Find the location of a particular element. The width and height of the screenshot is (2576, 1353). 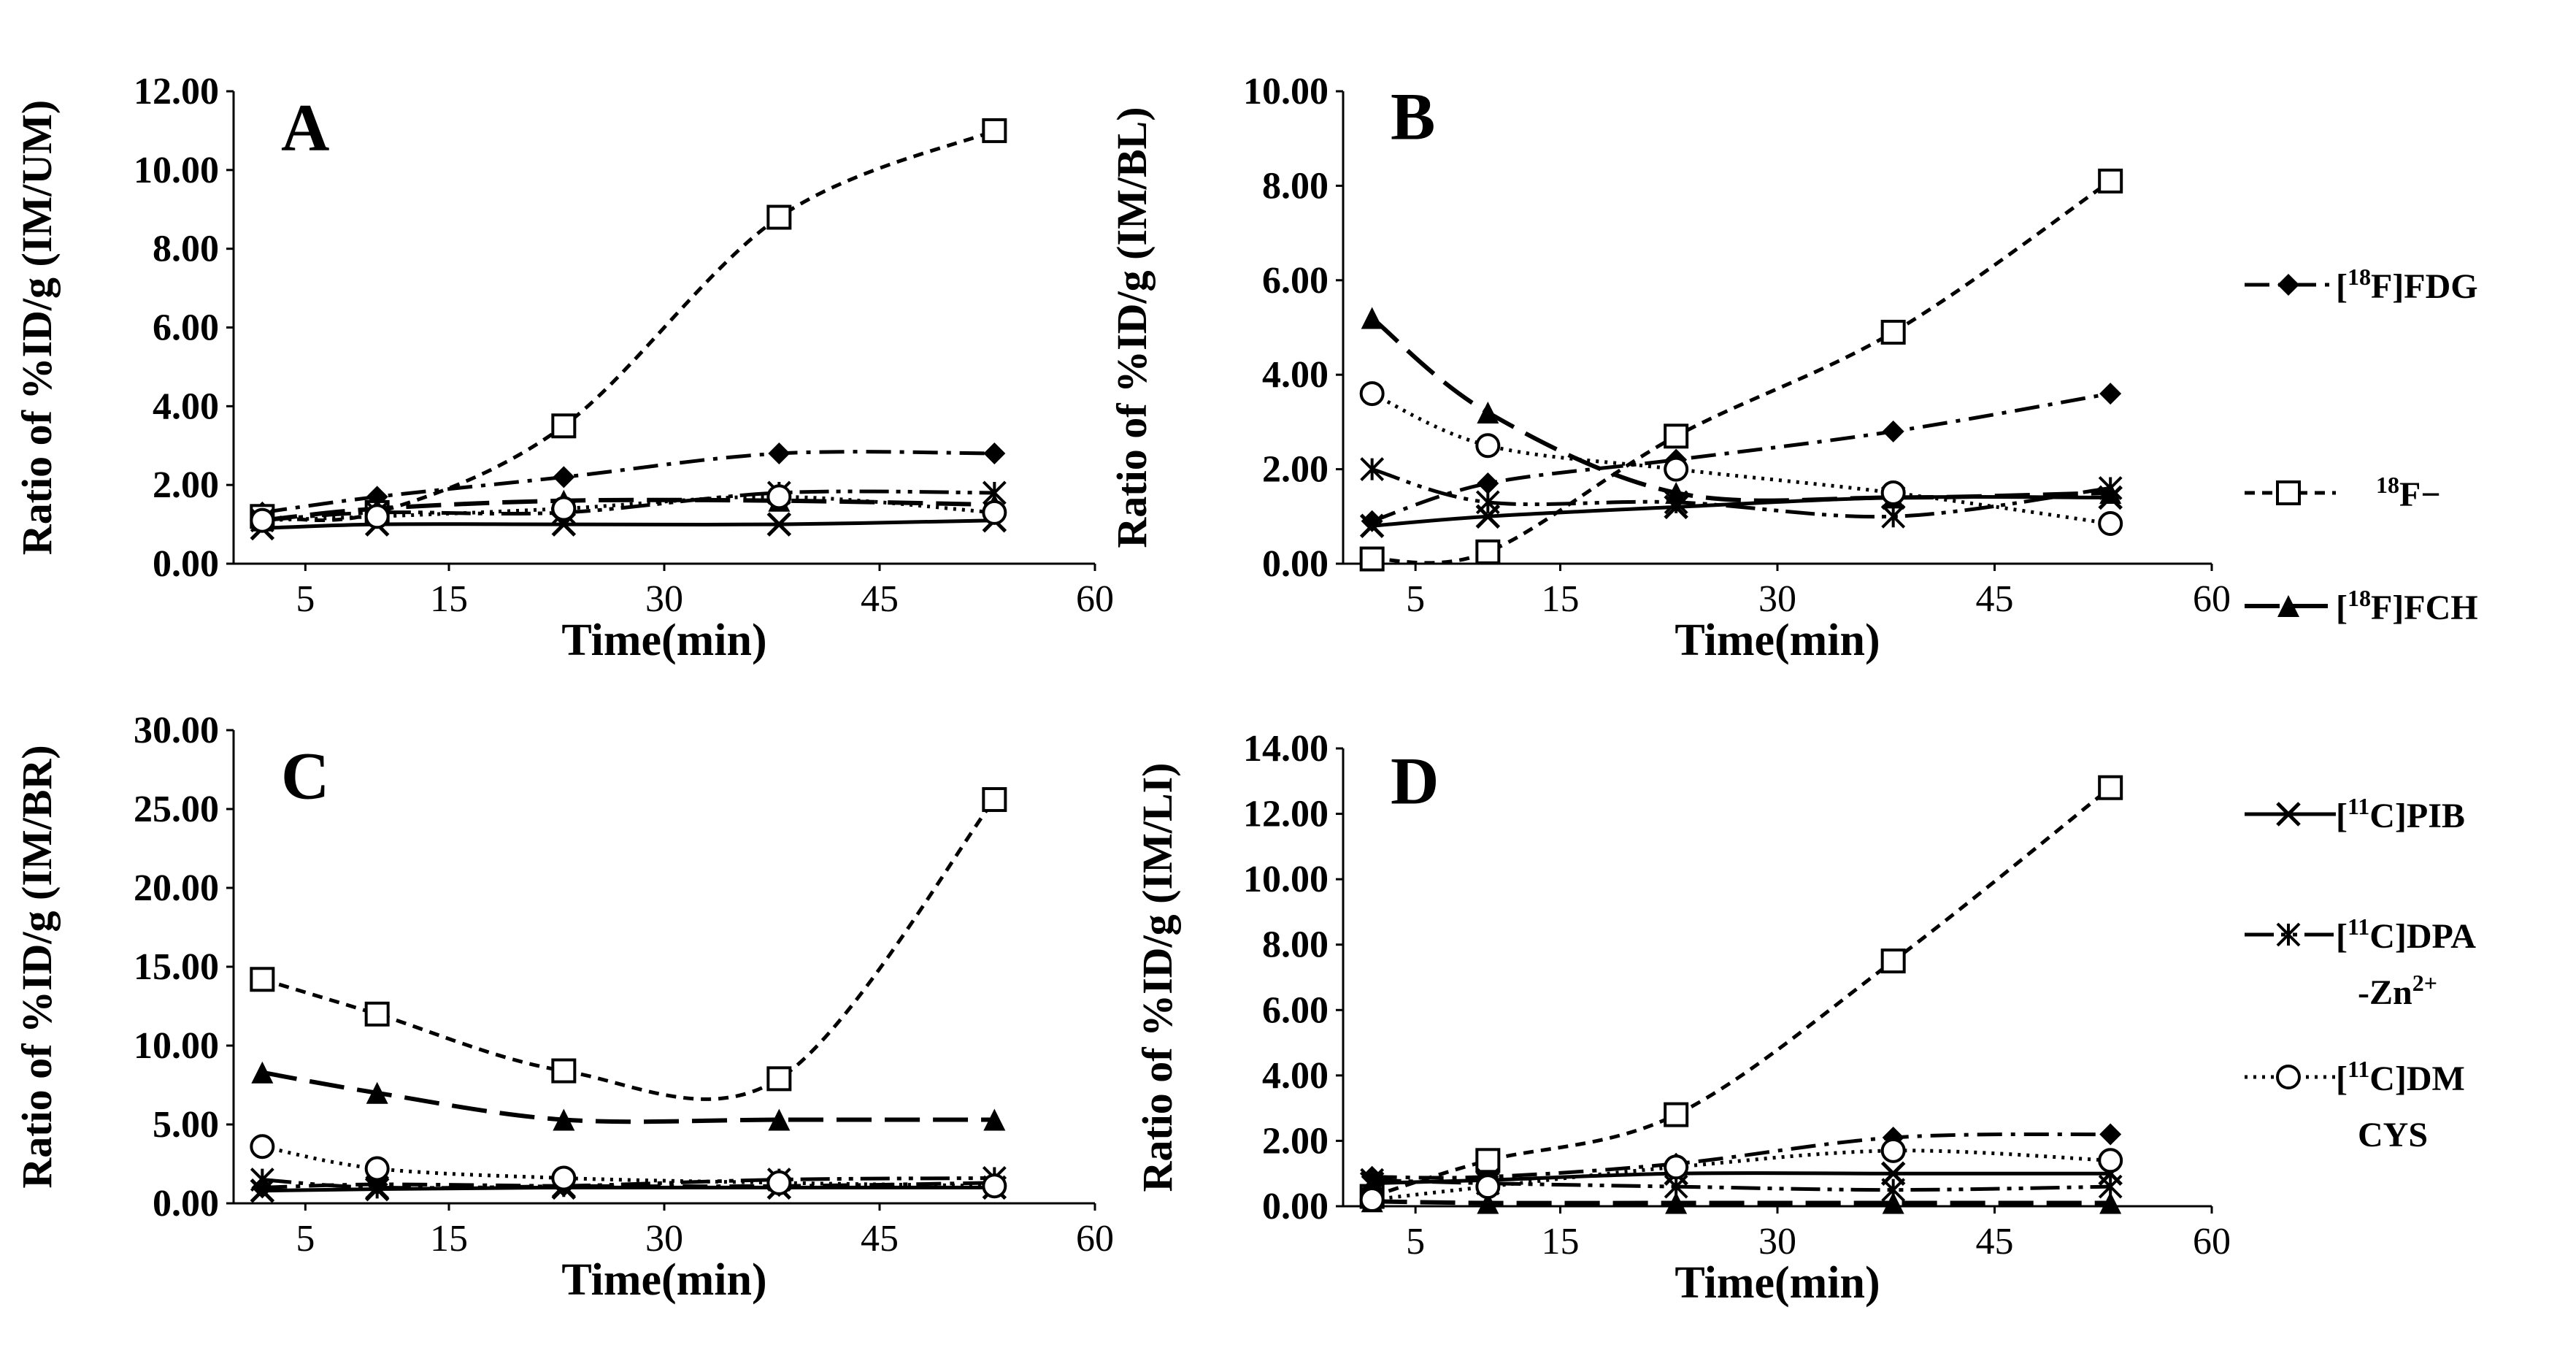

legend-item-pib: [11C]PIB is located at coordinates (2355, 814).